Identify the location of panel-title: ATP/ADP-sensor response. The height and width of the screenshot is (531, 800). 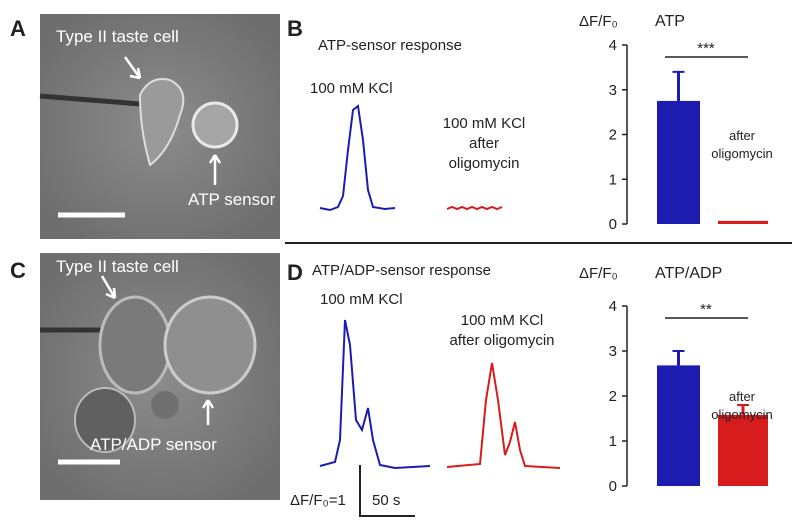
(401, 270).